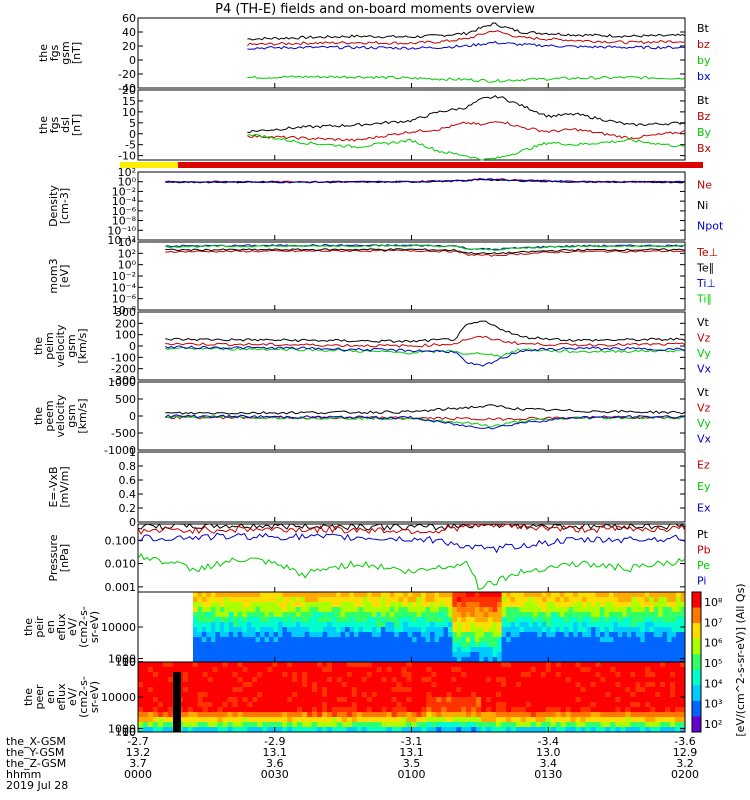  I want to click on ephemeris-value: -2.7, so click(137, 741).